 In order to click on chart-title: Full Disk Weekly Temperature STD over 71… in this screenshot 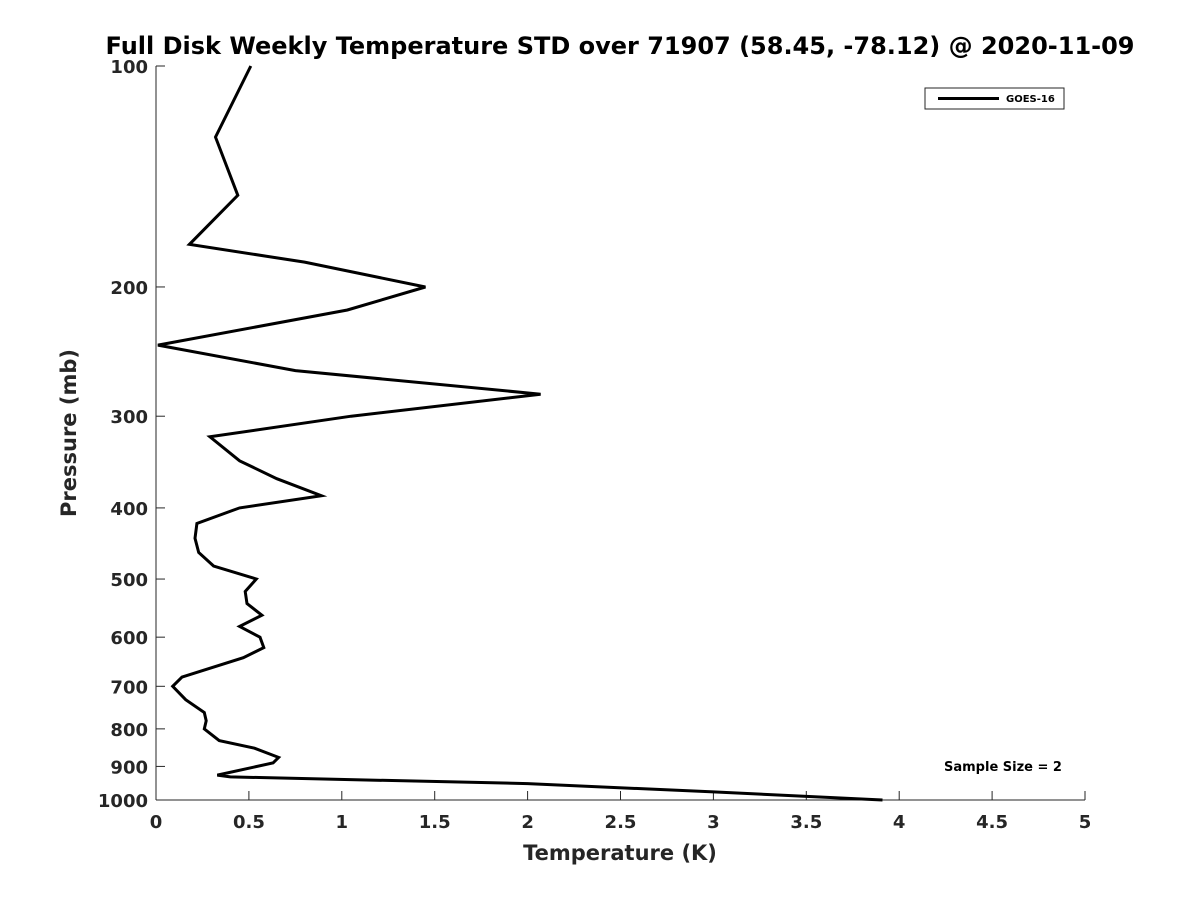, I will do `click(620, 46)`.